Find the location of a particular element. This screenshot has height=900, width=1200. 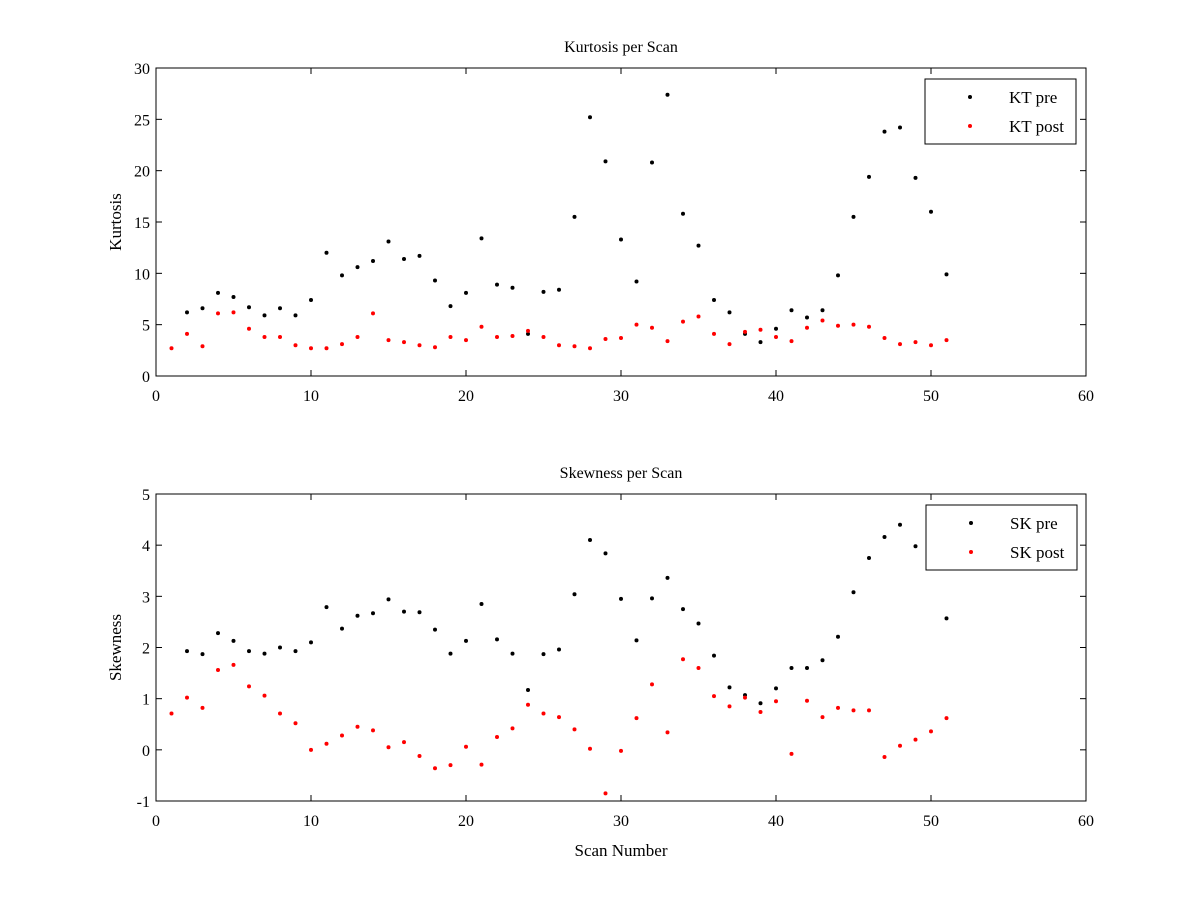

skewness-y-tick-label: 5 is located at coordinates (146, 495).